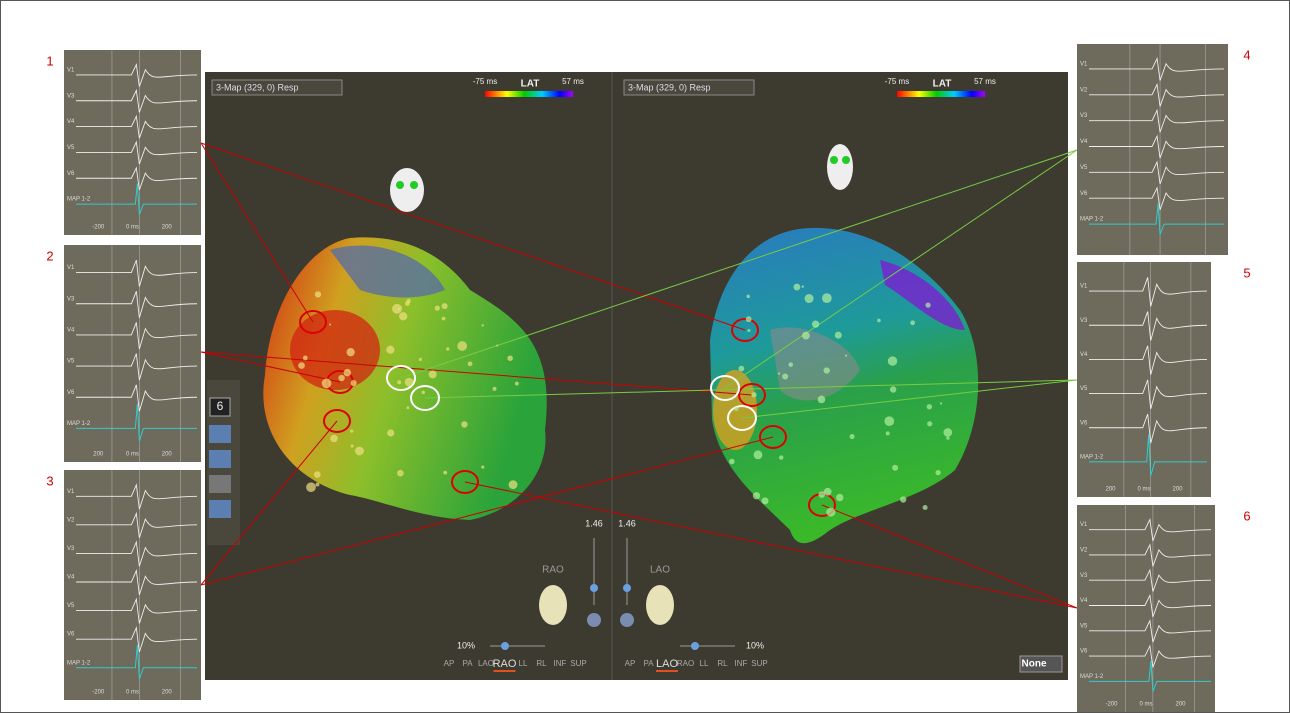  What do you see at coordinates (49, 480) in the screenshot?
I see `panel-number: 3` at bounding box center [49, 480].